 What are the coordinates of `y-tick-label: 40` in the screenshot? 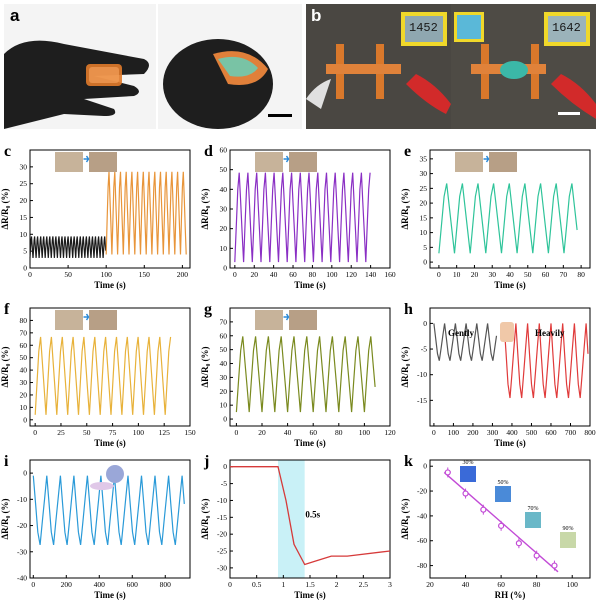 It's located at (224, 189).